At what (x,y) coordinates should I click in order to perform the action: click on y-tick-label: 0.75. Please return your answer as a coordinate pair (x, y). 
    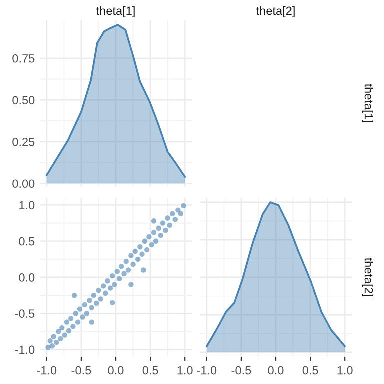
    Looking at the image, I should click on (23, 58).